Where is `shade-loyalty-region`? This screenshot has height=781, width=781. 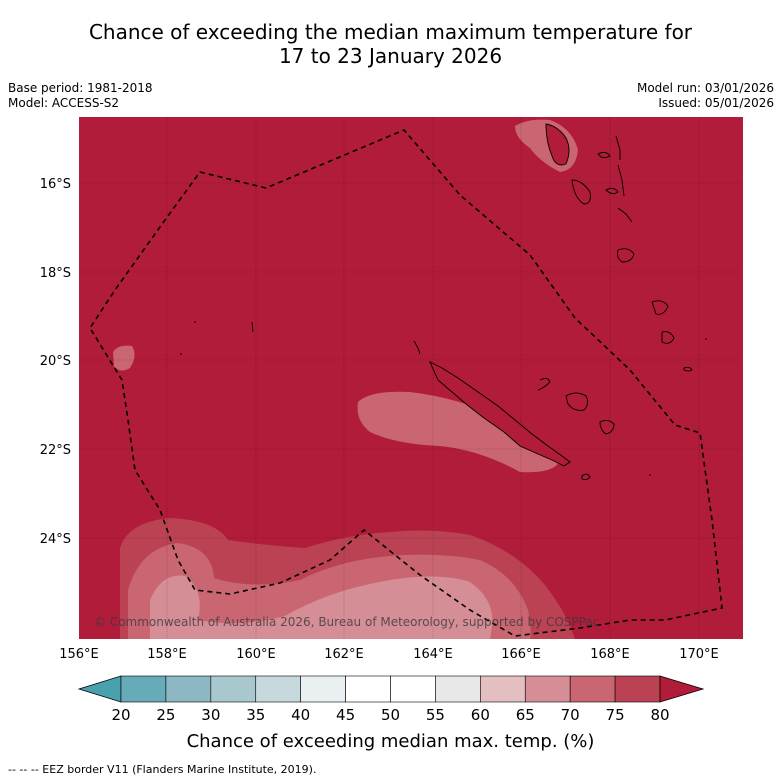 shade-loyalty-region is located at coordinates (458, 432).